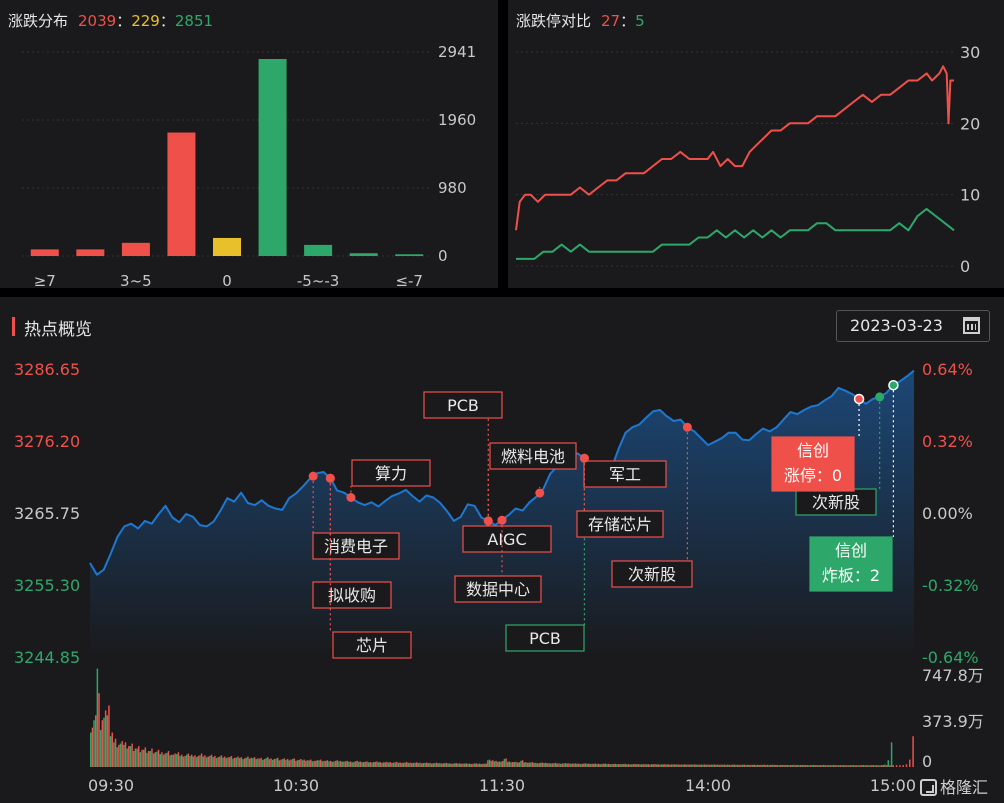  I want to click on y-tick-label: 0, so click(965, 266).